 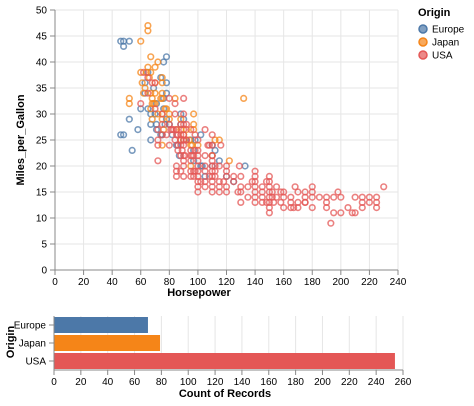 What do you see at coordinates (442, 56) in the screenshot?
I see `legend-label-usa: USA` at bounding box center [442, 56].